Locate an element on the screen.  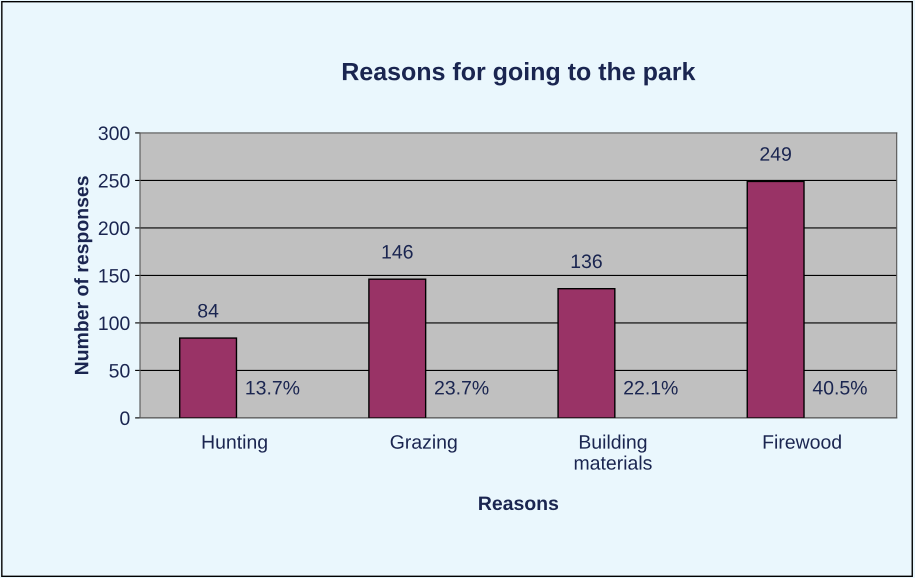
y-tick-label: 100 is located at coordinates (114, 323).